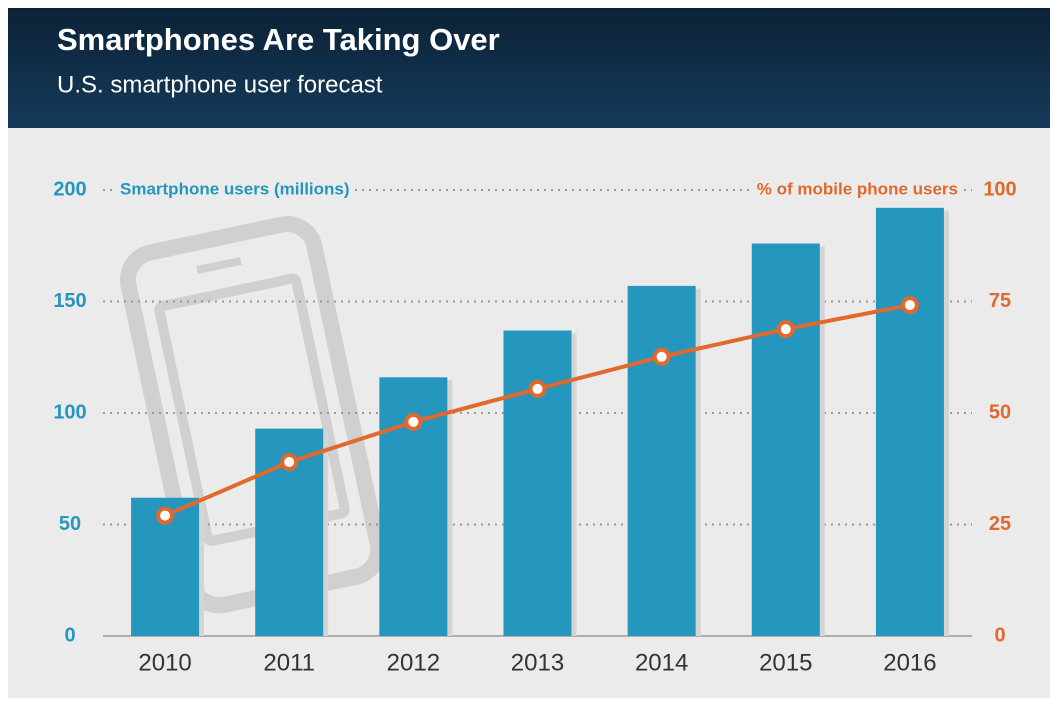  I want to click on y-tick-label: 100, so click(69, 412).